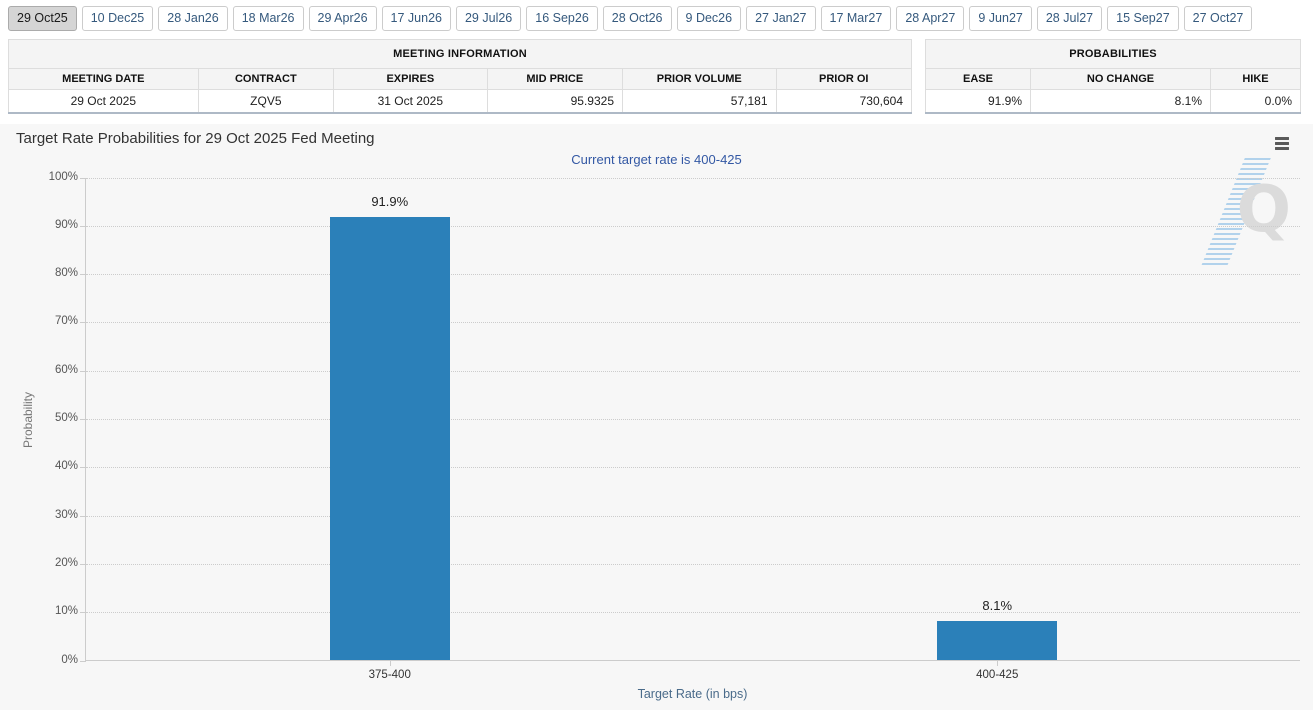  What do you see at coordinates (266, 100) in the screenshot?
I see `cell-contract: ZQV5` at bounding box center [266, 100].